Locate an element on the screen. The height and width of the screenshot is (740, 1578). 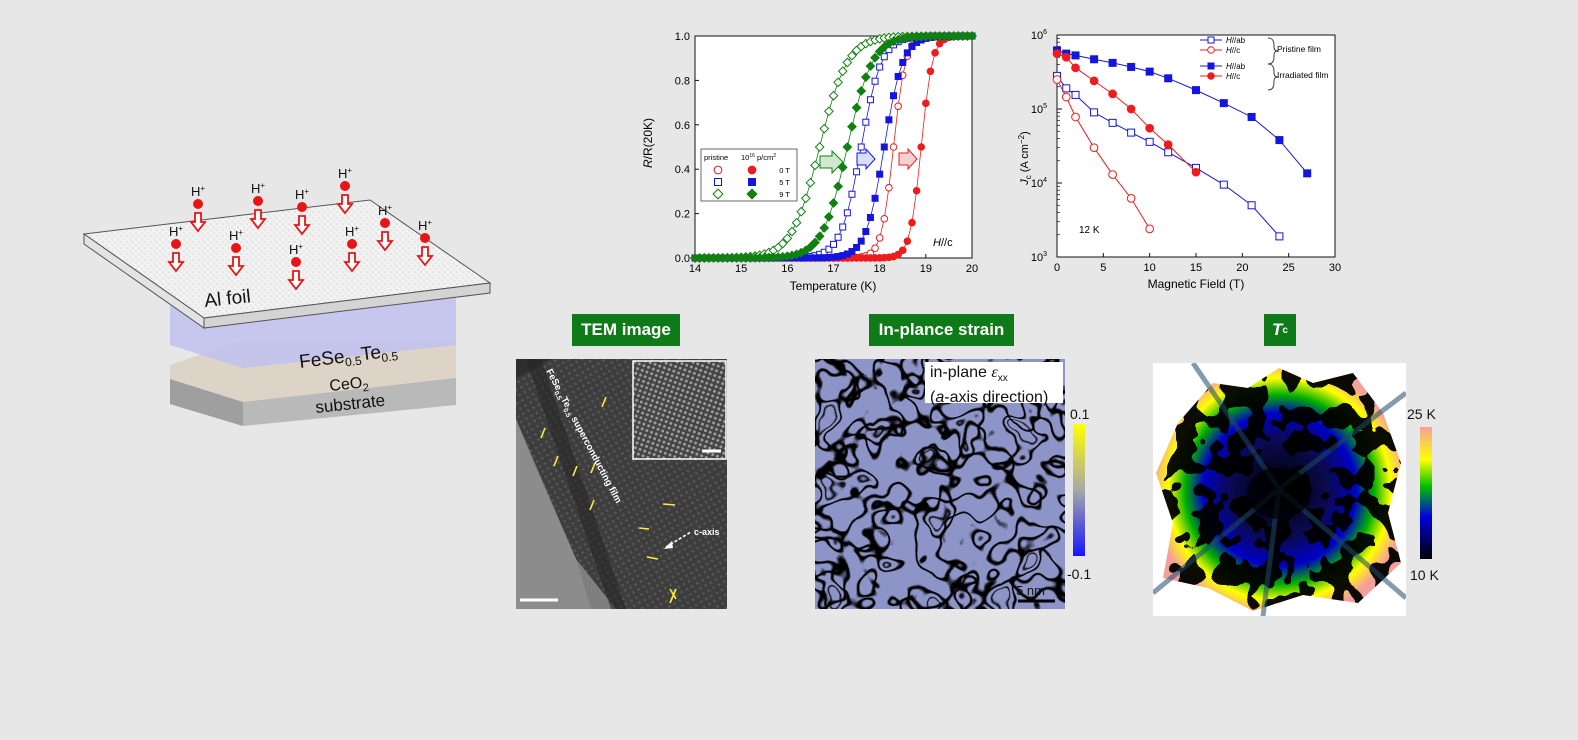
jc-chart-ylabel: Jc (A cm−2) is located at coordinates (1025, 158).